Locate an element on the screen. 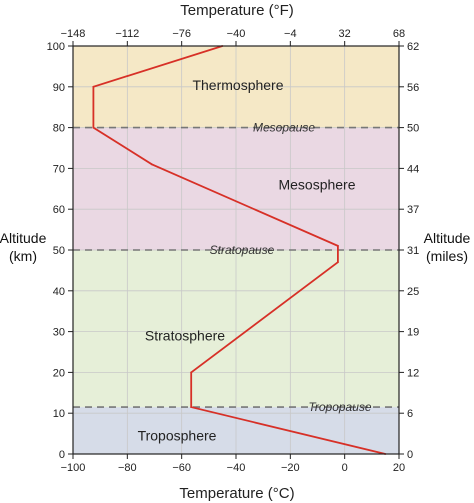  y-tick-label: 80 is located at coordinates (59, 129).